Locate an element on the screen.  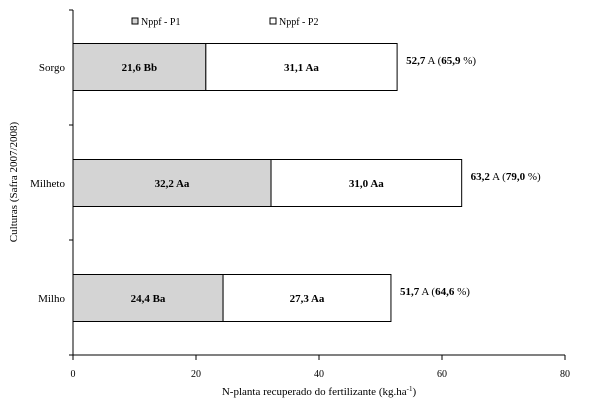
total-label-part: 51,7 is located at coordinates (410, 292).